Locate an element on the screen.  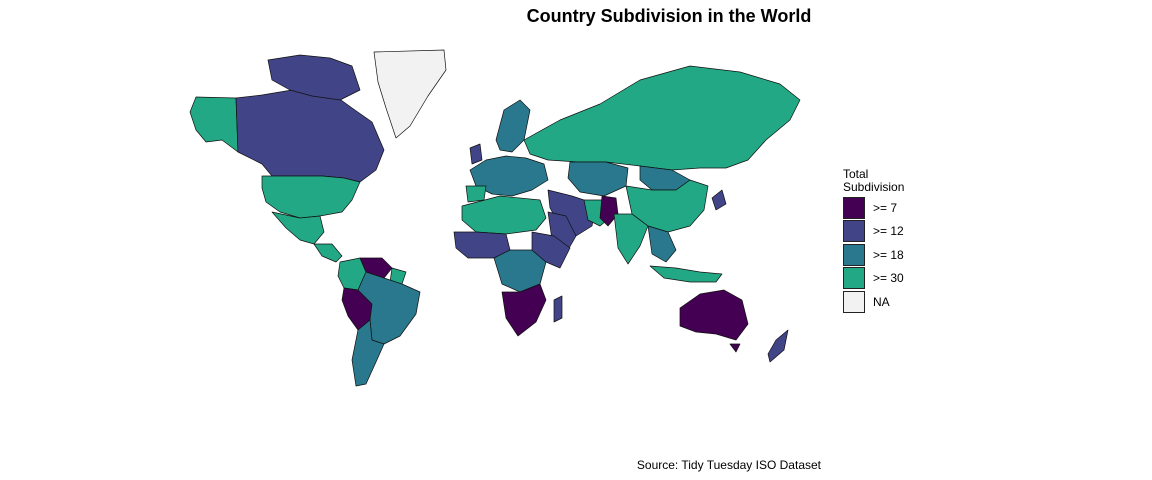
region-arctic-islands is located at coordinates (314, 77).